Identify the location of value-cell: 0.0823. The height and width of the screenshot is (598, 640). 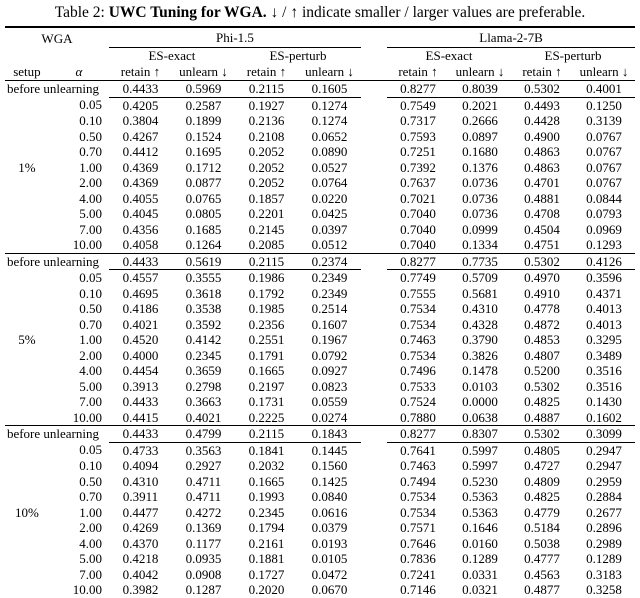
(329, 386).